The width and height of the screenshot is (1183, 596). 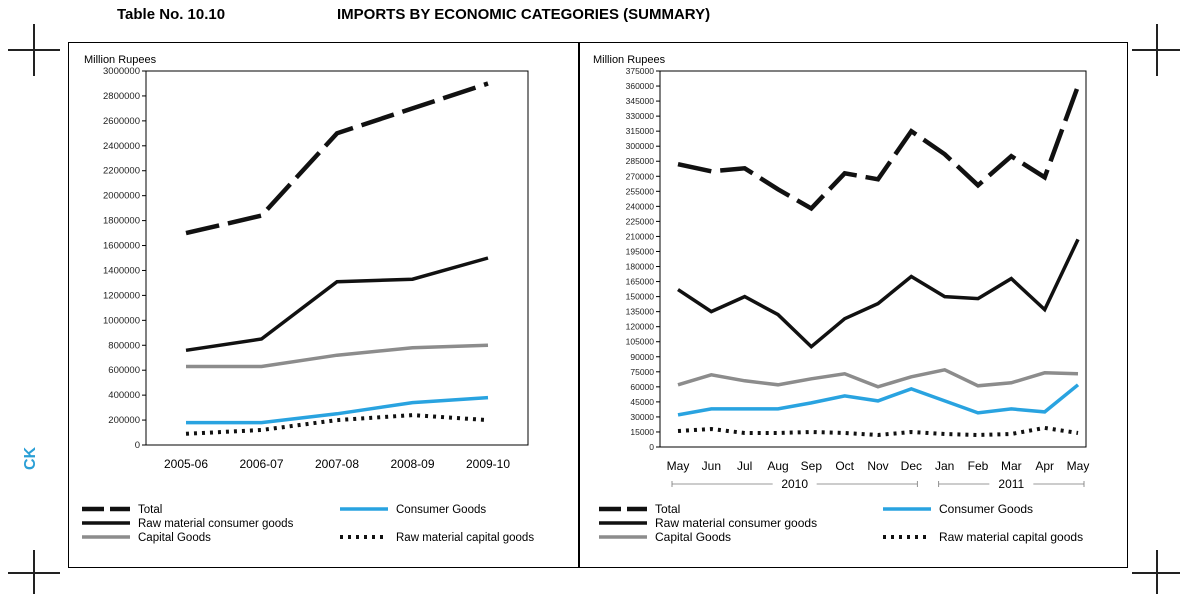 I want to click on y-tick-label: 1400000, so click(x=121, y=270).